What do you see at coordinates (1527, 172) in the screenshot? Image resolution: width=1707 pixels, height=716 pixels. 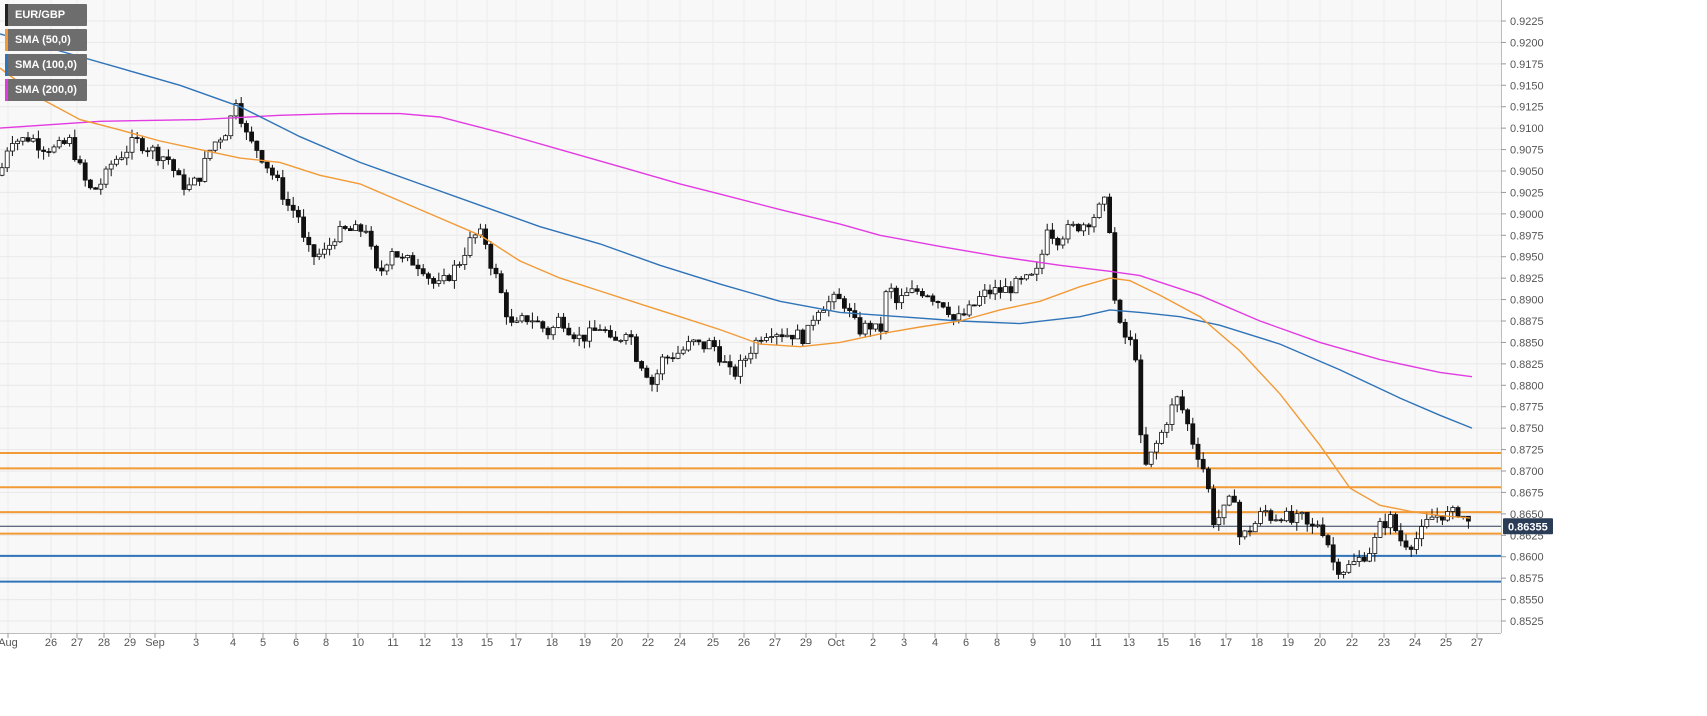 I see `y-tick-label: 0.9050` at bounding box center [1527, 172].